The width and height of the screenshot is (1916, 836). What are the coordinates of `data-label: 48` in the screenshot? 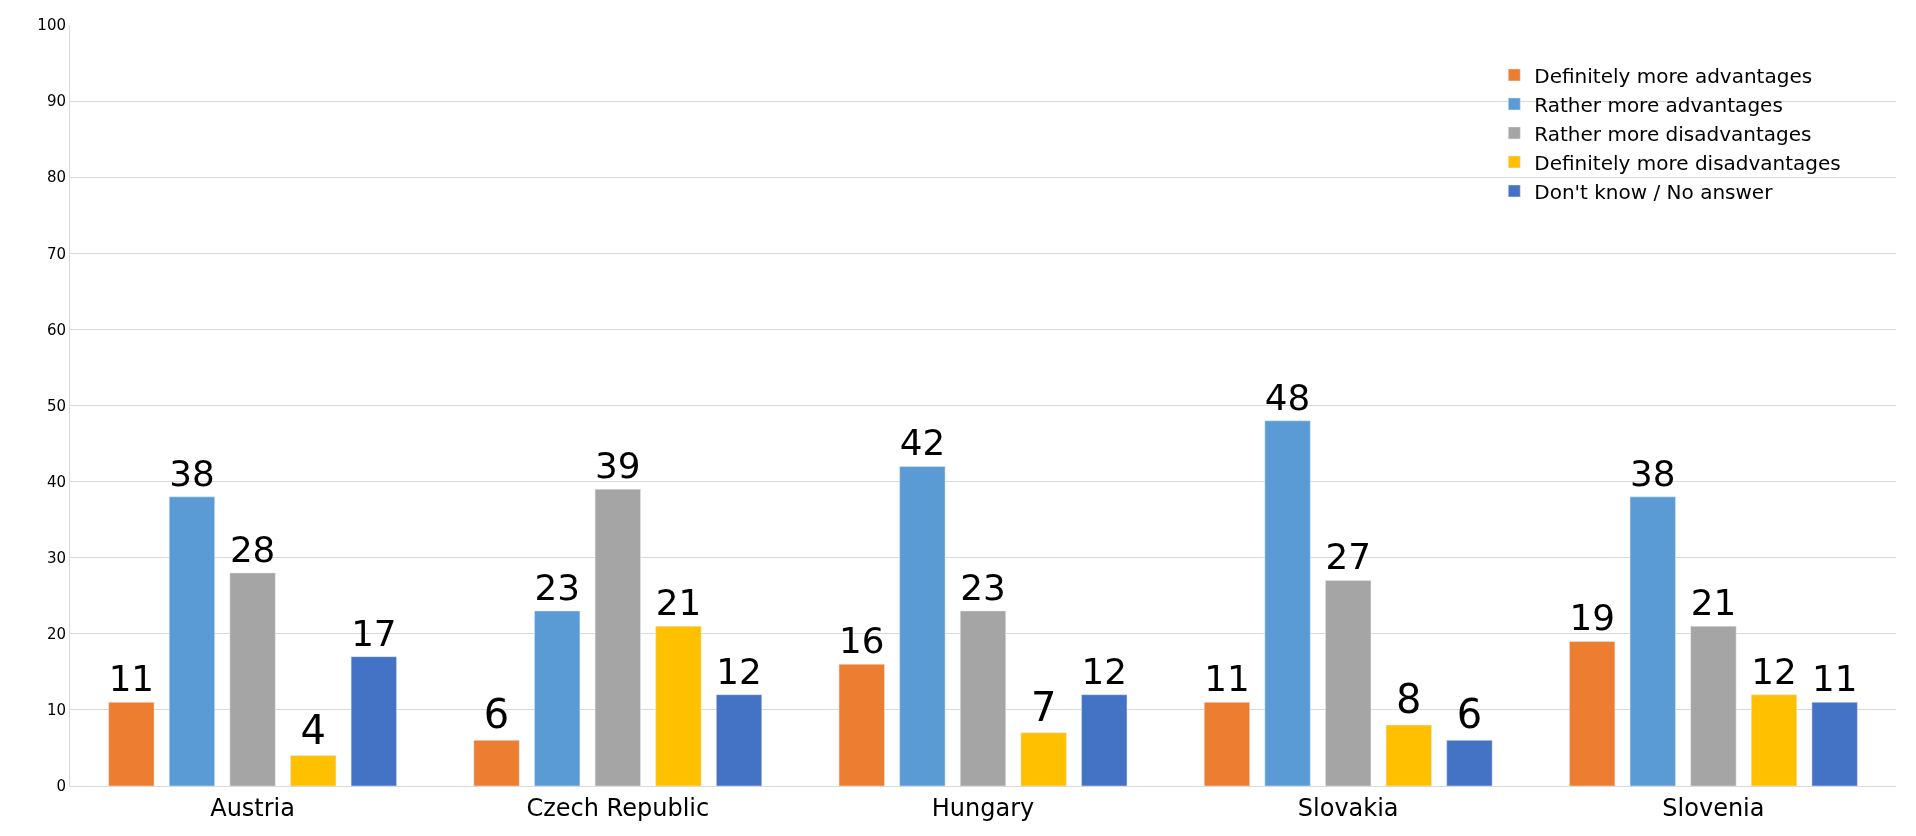 It's located at (1287, 397).